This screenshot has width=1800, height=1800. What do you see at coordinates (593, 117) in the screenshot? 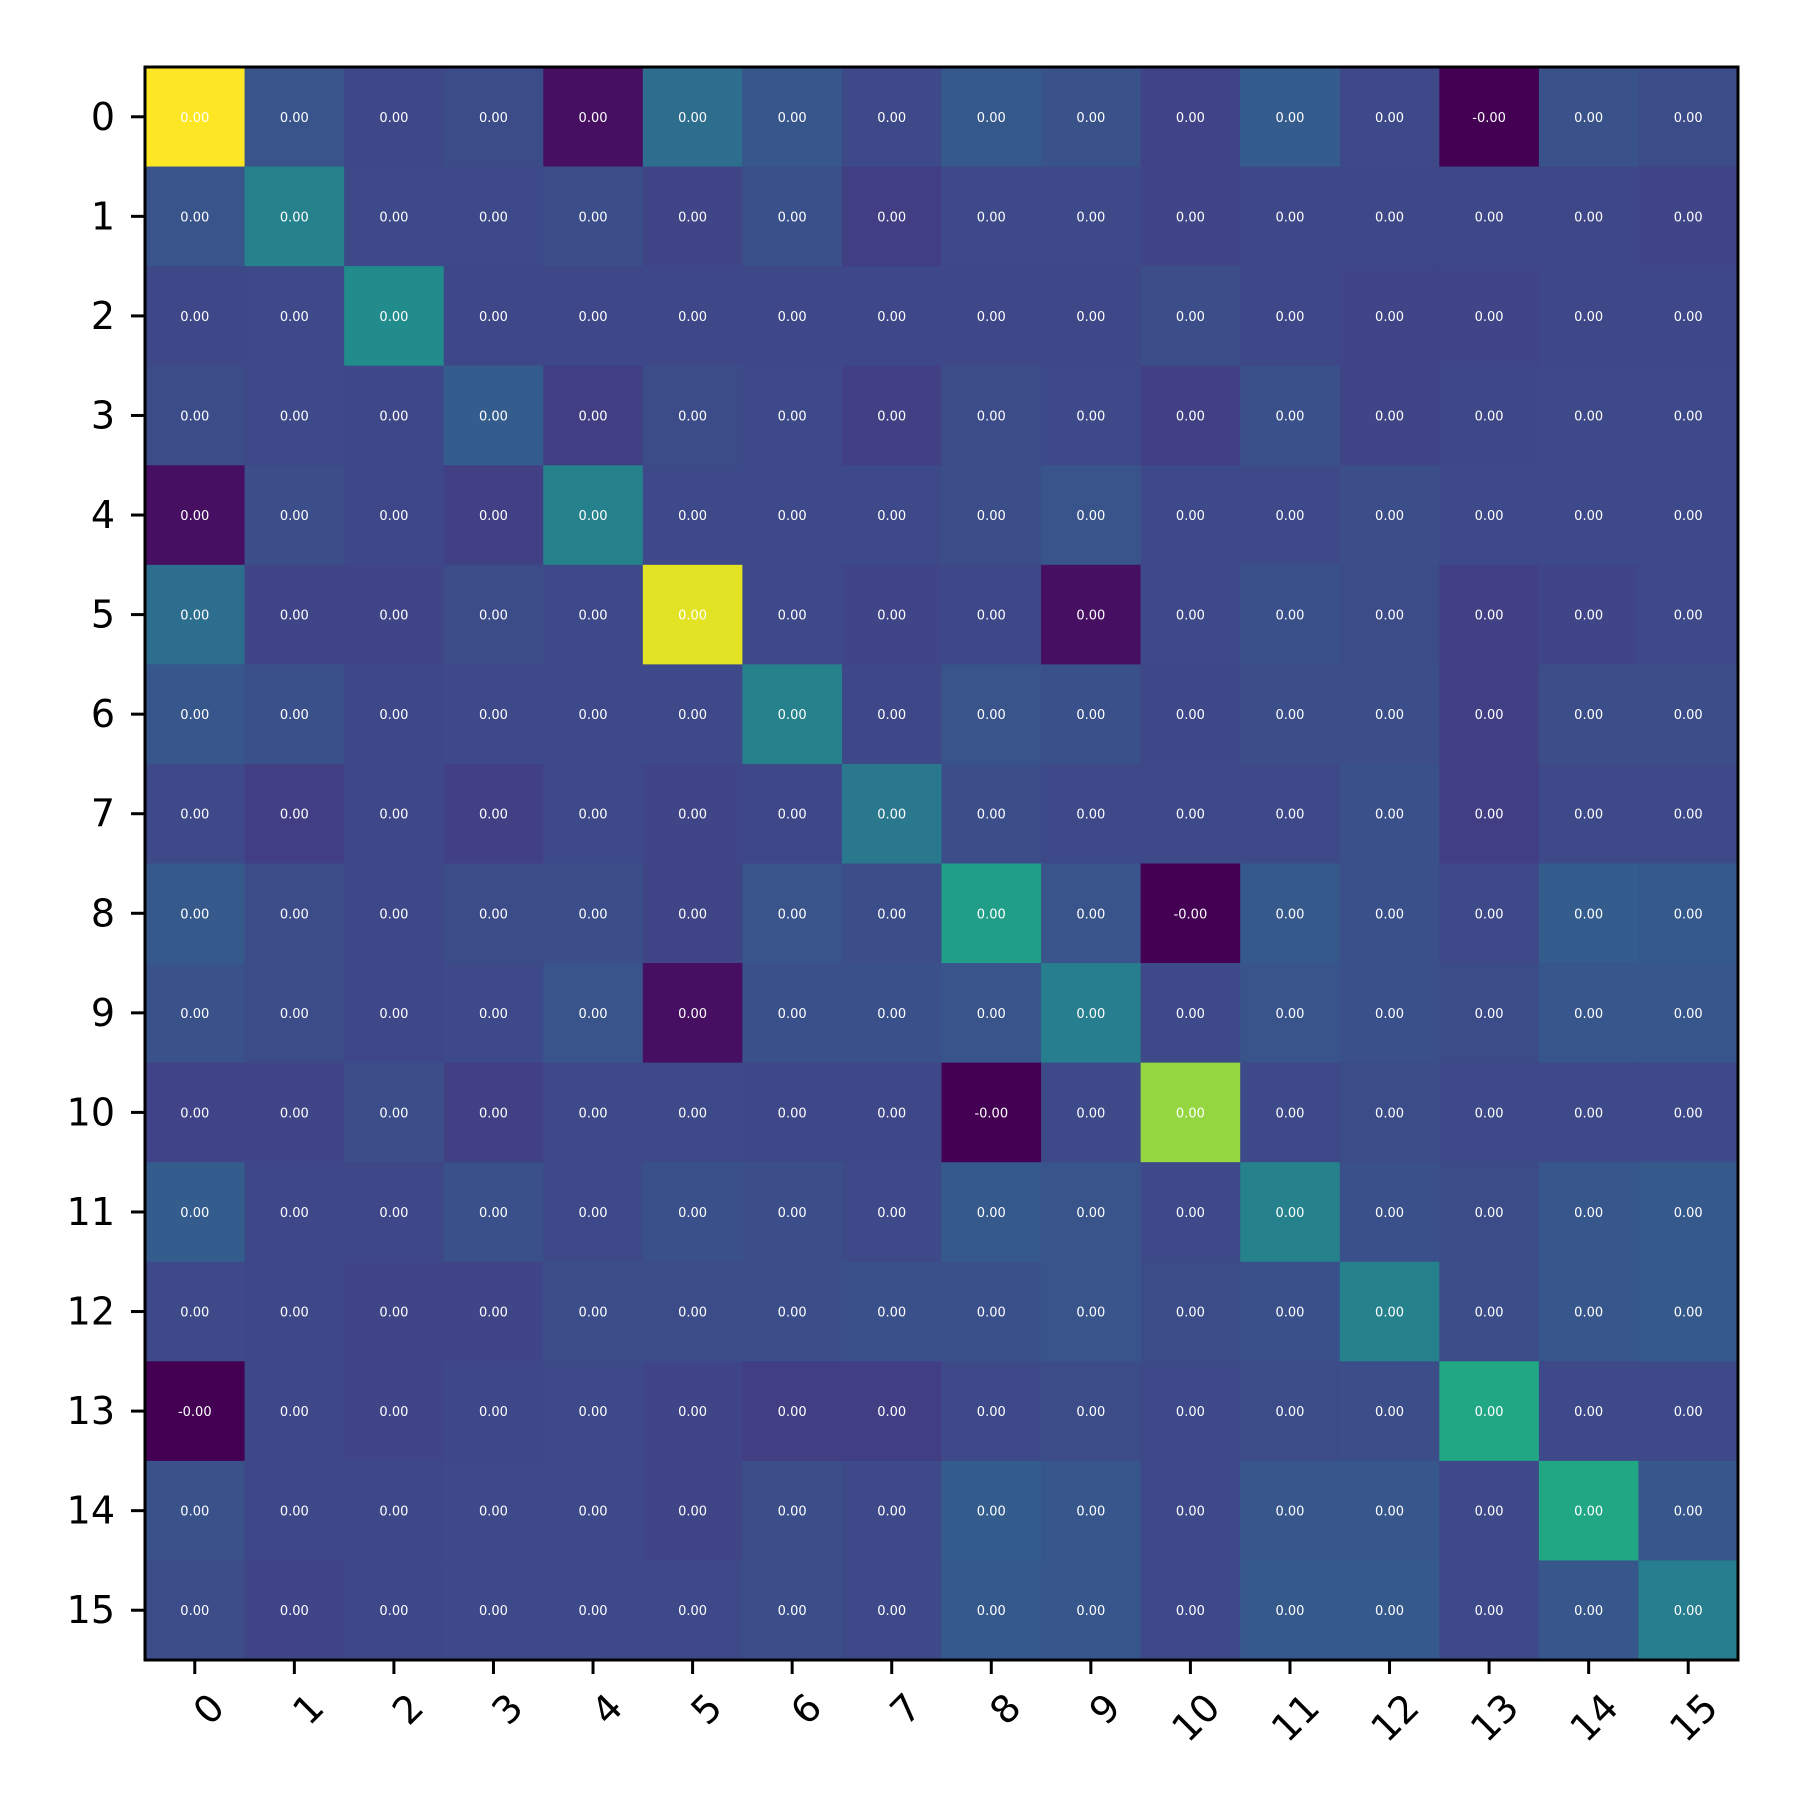
I see `heatmap-cell-r0-c4` at bounding box center [593, 117].